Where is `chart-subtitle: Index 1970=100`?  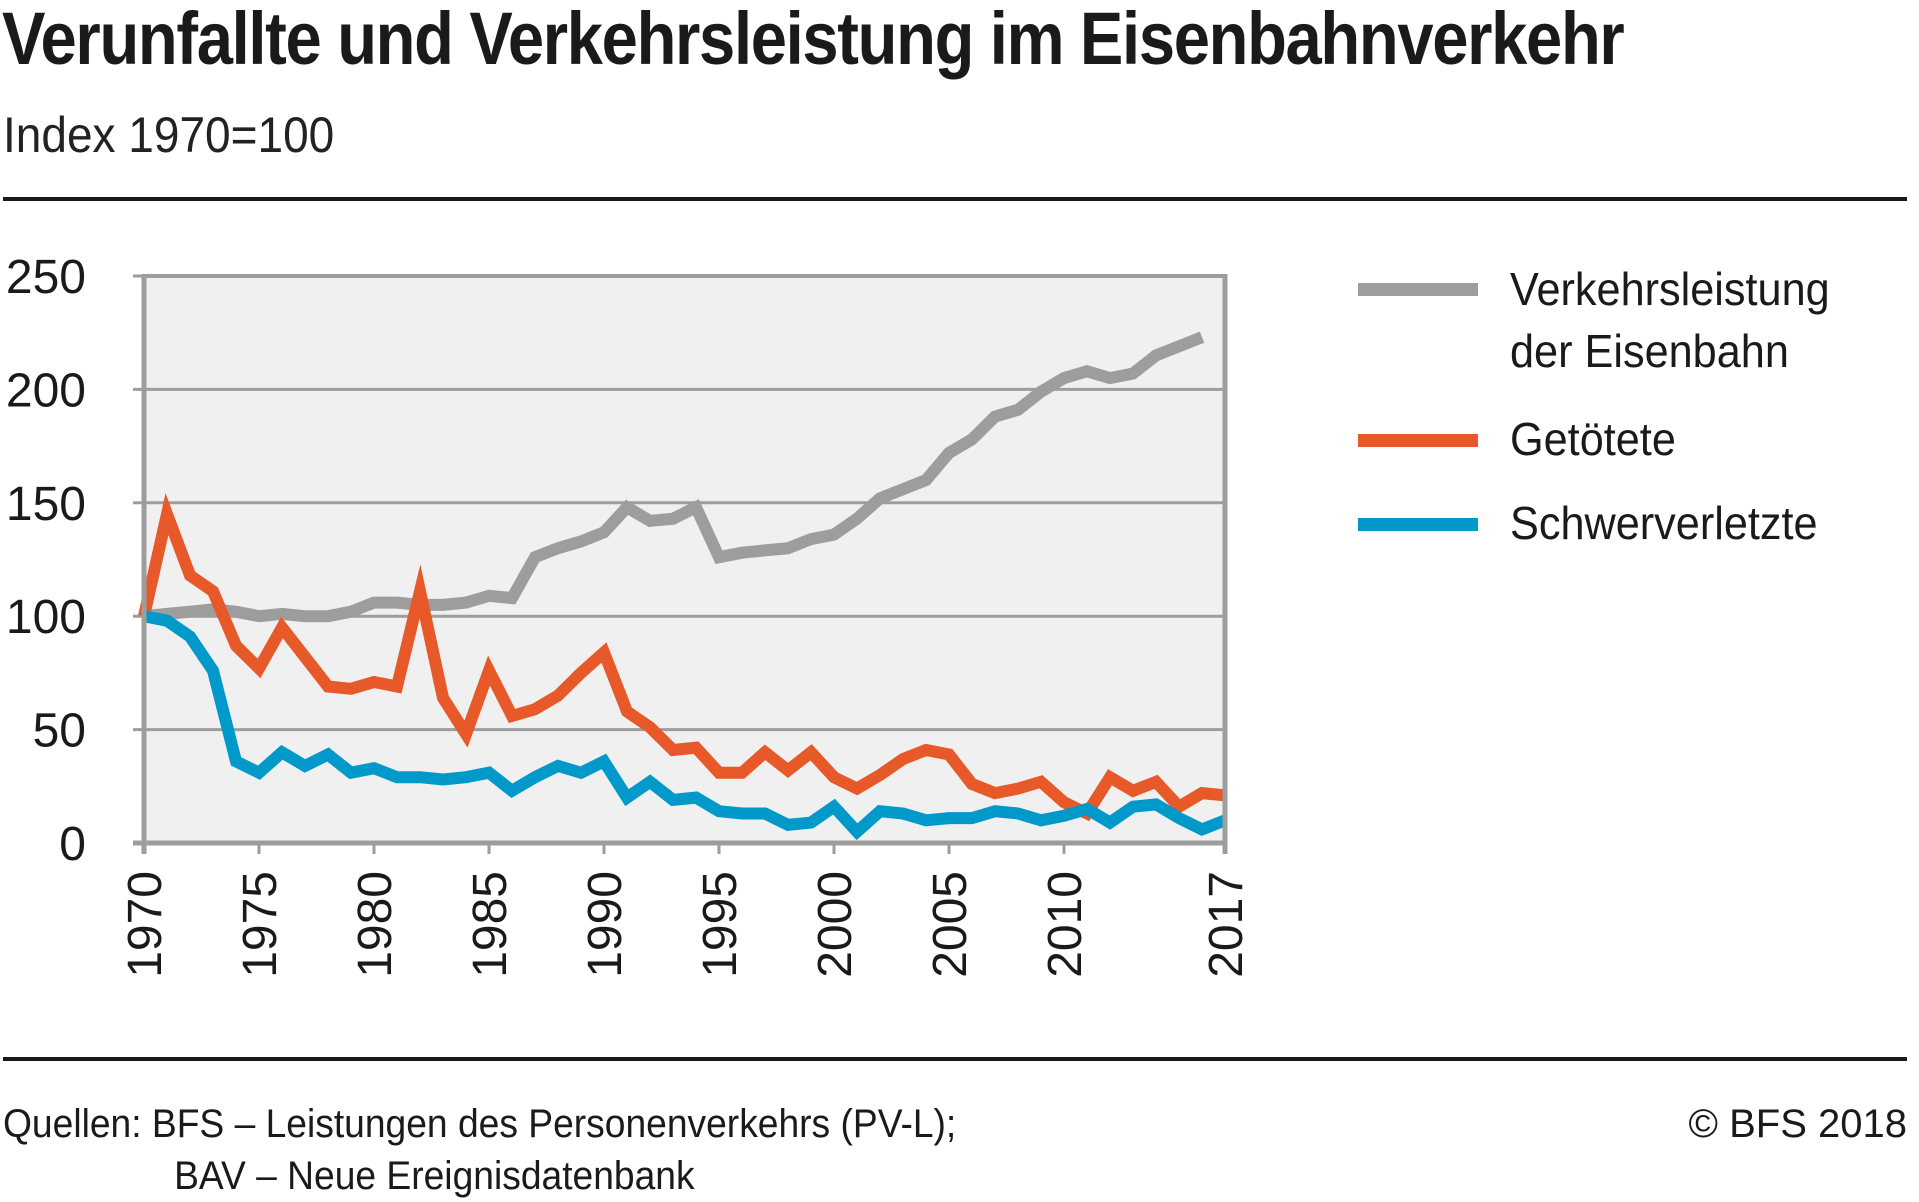 chart-subtitle: Index 1970=100 is located at coordinates (169, 135).